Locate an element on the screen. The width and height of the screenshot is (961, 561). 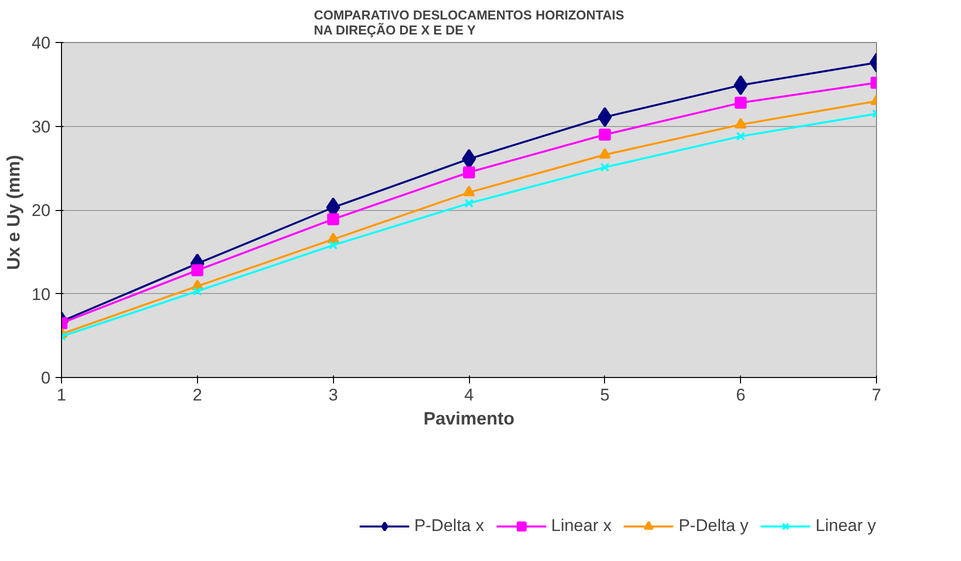
y-tick-label: 0 is located at coordinates (46, 378).